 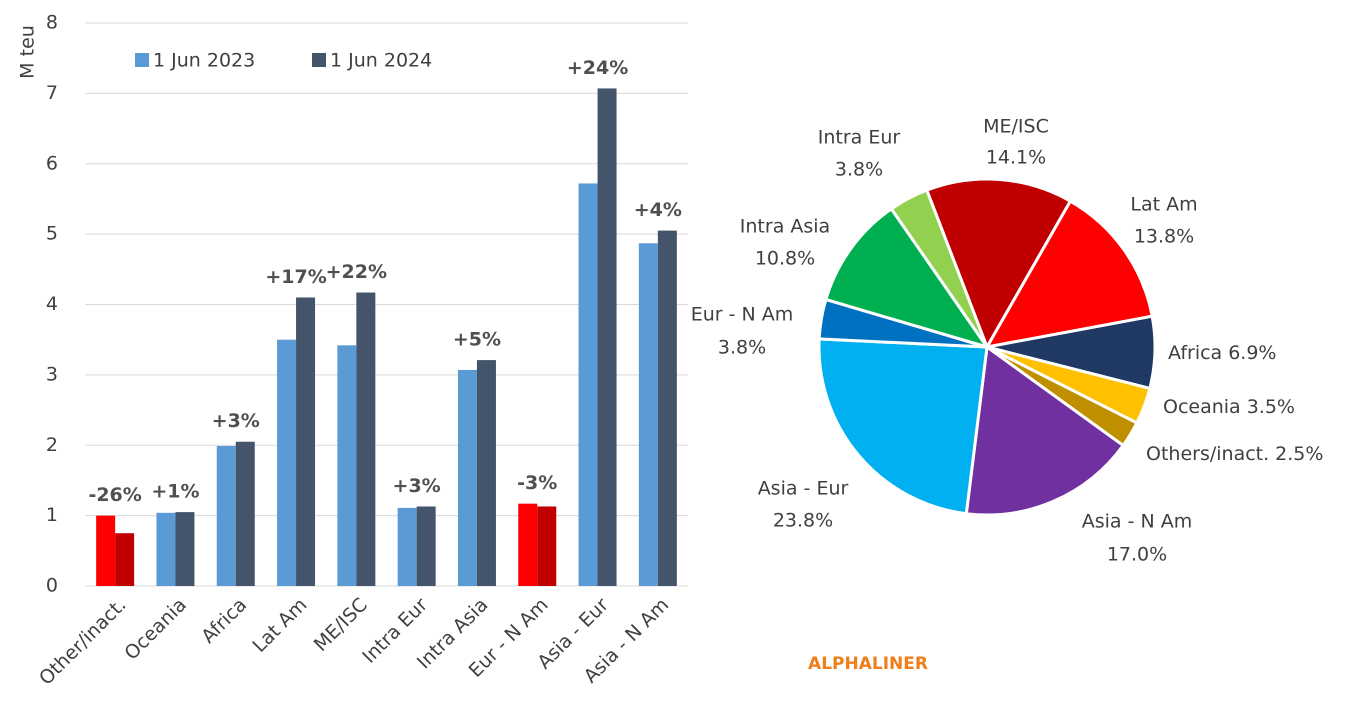 What do you see at coordinates (1195, 353) in the screenshot?
I see `slice-name: Africa` at bounding box center [1195, 353].